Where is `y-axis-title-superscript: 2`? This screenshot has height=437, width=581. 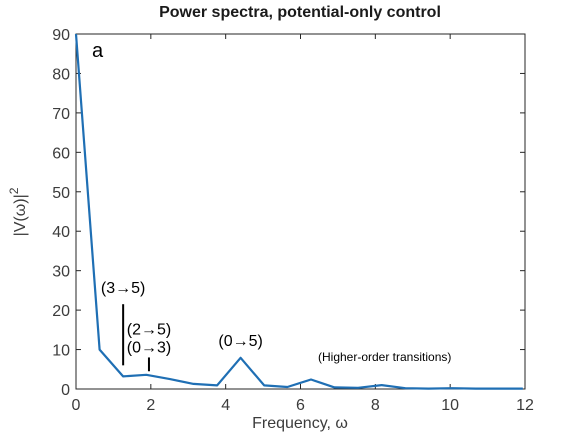 y-axis-title-superscript: 2 is located at coordinates (14, 190).